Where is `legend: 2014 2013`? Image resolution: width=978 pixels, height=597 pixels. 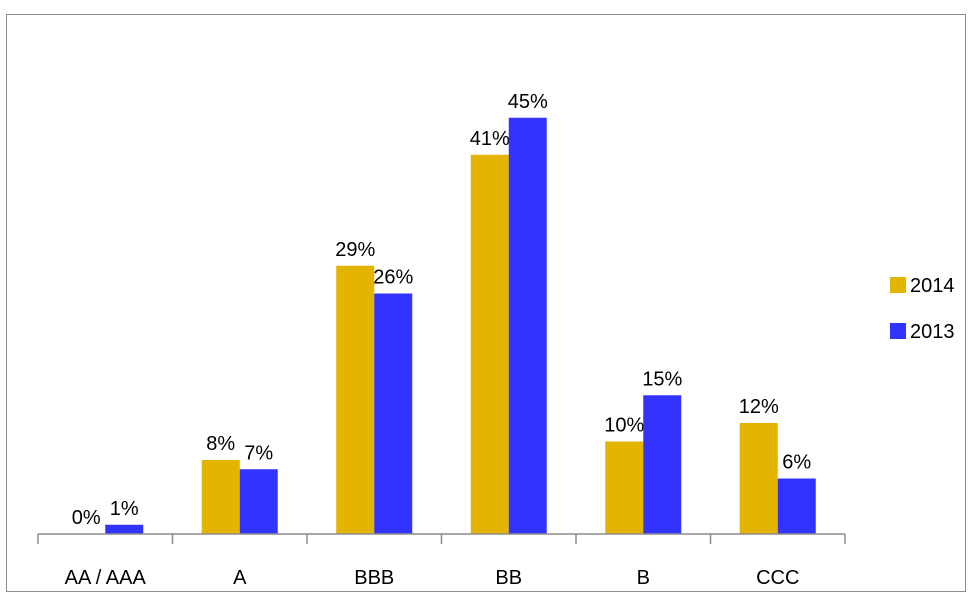
legend: 2014 2013 is located at coordinates (922, 309).